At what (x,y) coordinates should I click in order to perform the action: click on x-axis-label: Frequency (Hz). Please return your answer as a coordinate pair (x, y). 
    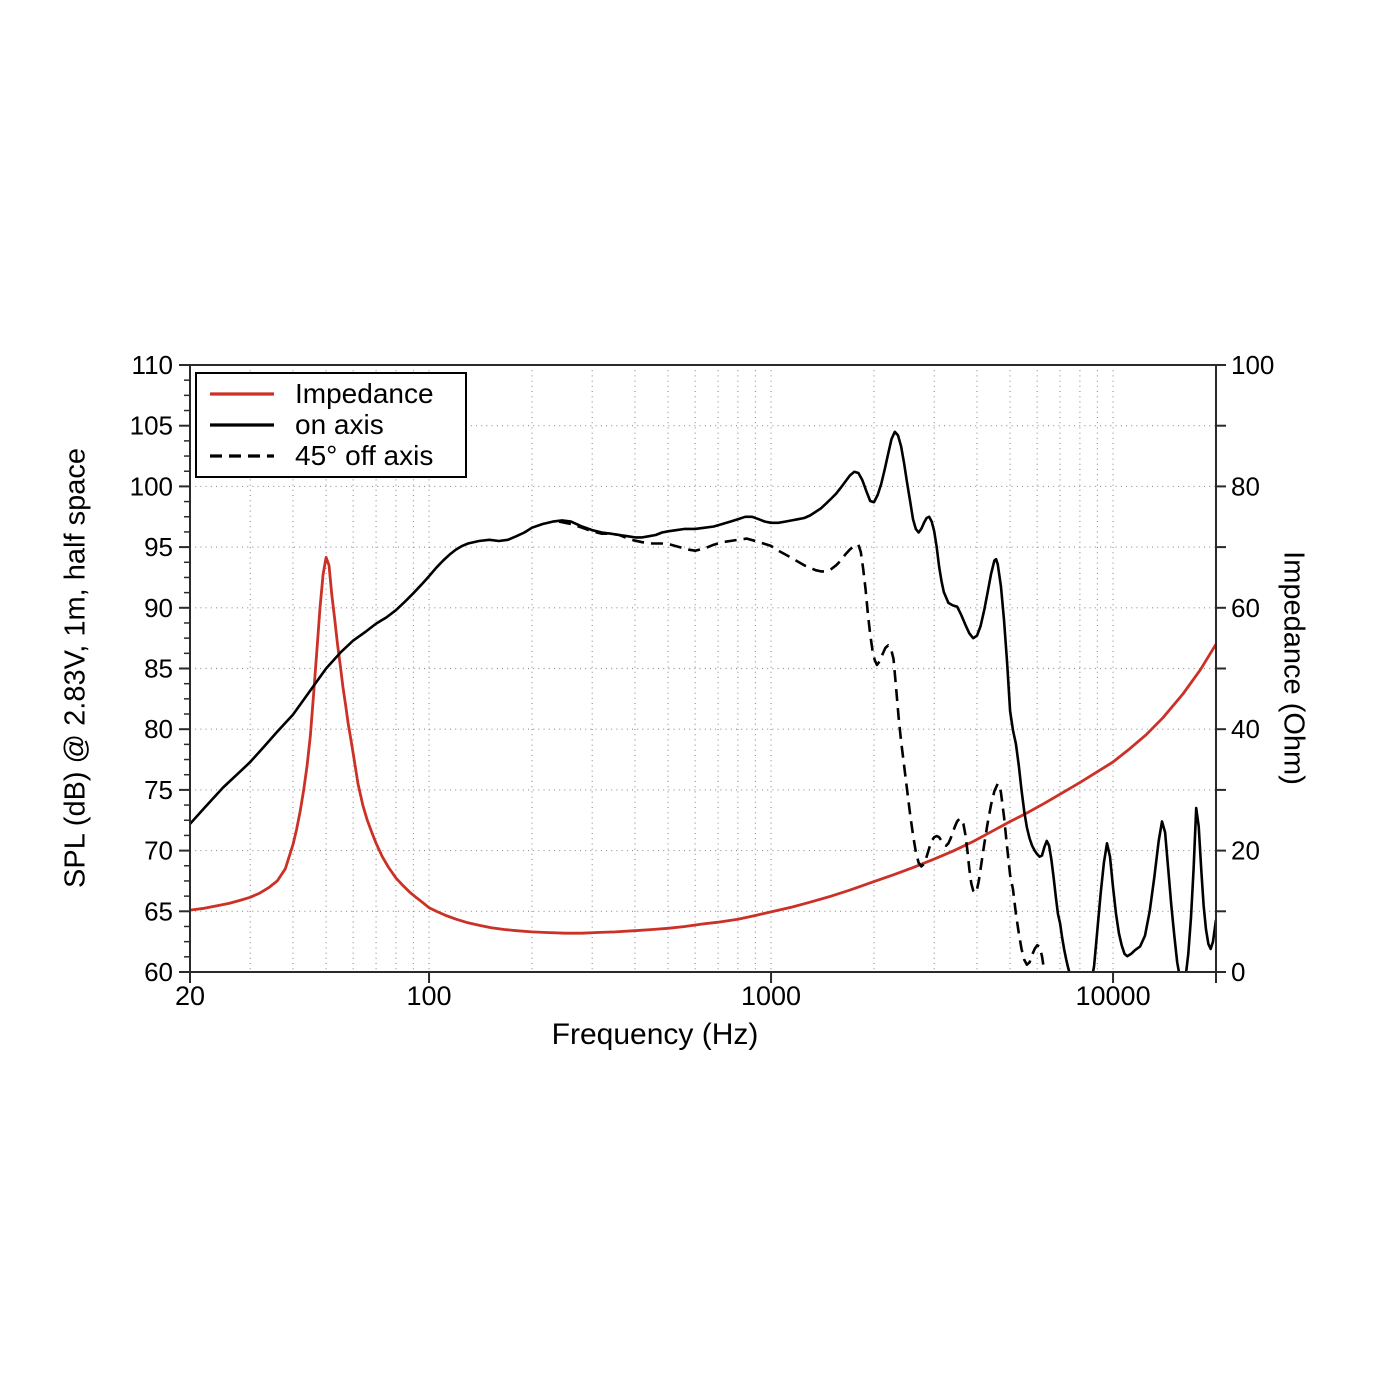
    Looking at the image, I should click on (655, 1034).